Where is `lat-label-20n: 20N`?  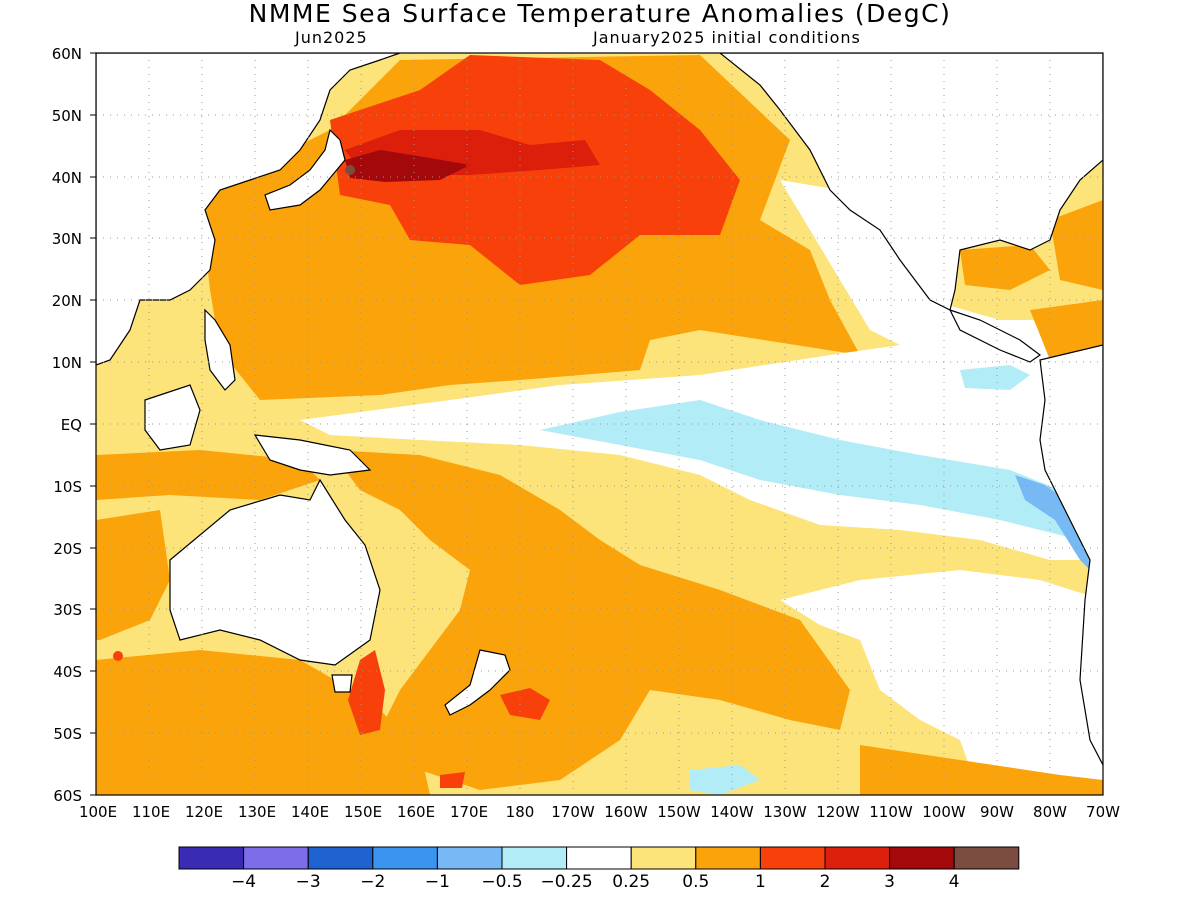
lat-label-20n: 20N is located at coordinates (66, 301).